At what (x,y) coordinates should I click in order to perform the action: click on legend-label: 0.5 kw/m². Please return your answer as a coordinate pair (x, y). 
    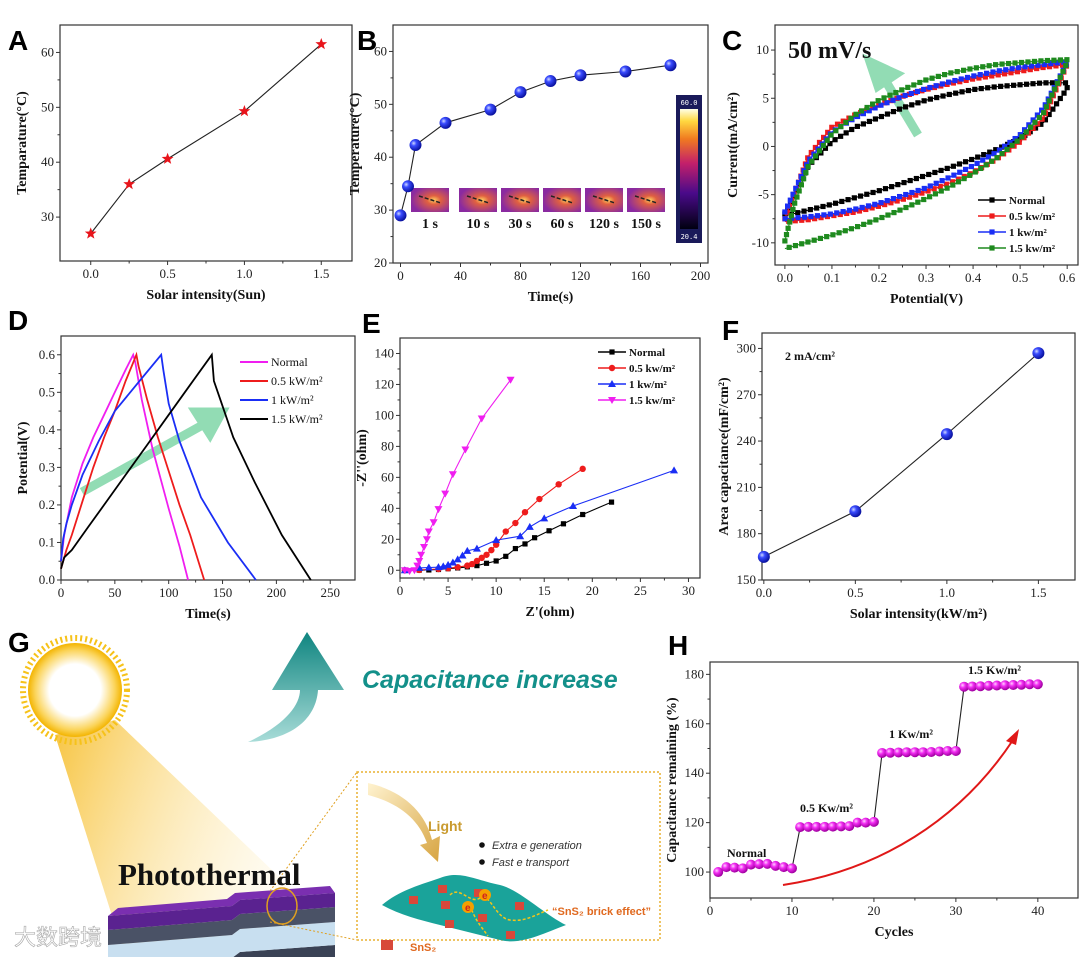
    Looking at the image, I should click on (652, 369).